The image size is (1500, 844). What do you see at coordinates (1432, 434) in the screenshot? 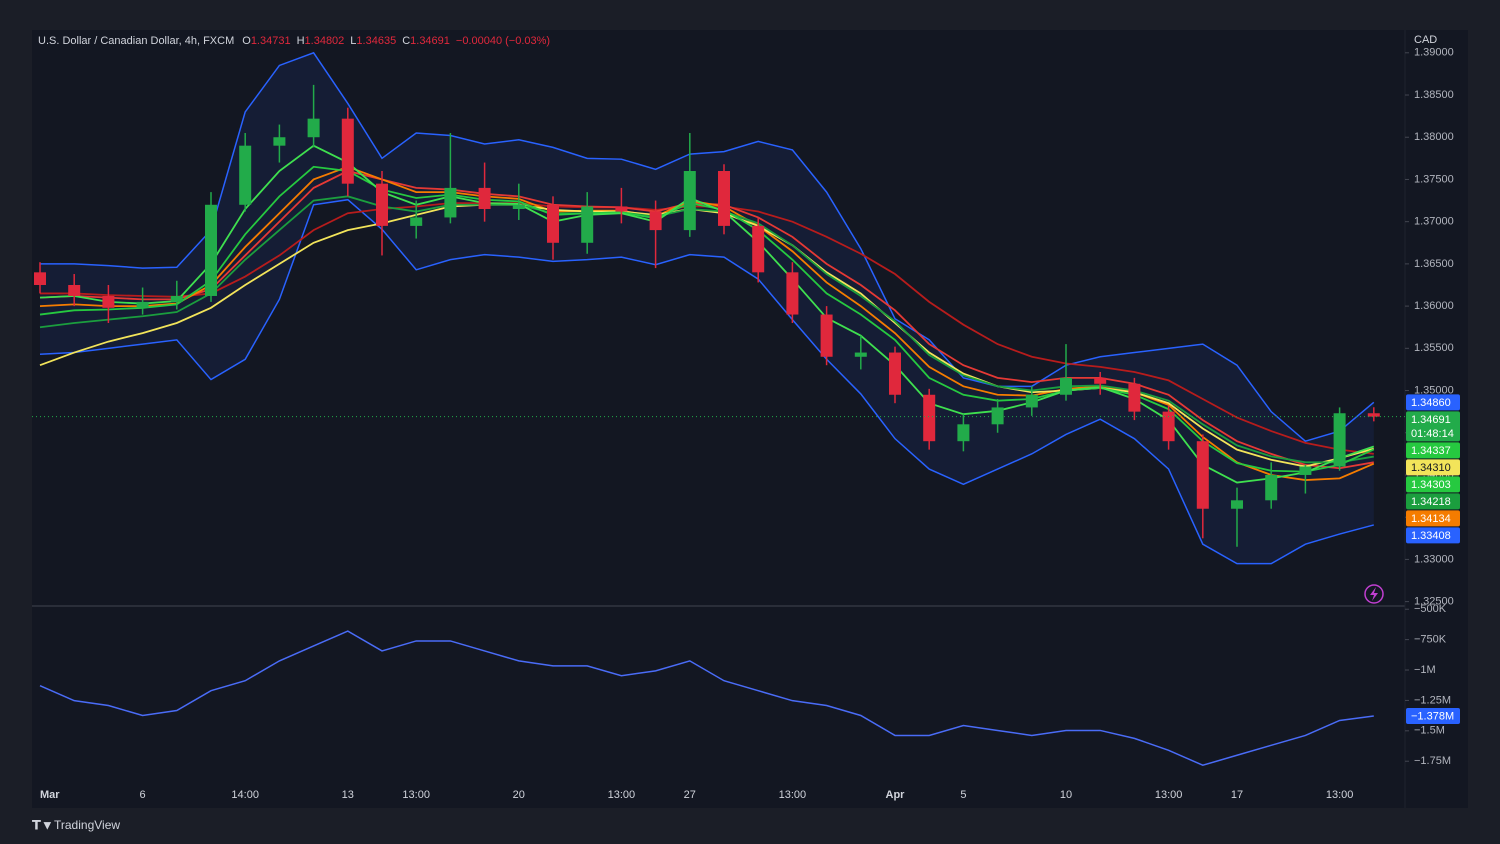
I see `countdown: 01:48:14` at bounding box center [1432, 434].